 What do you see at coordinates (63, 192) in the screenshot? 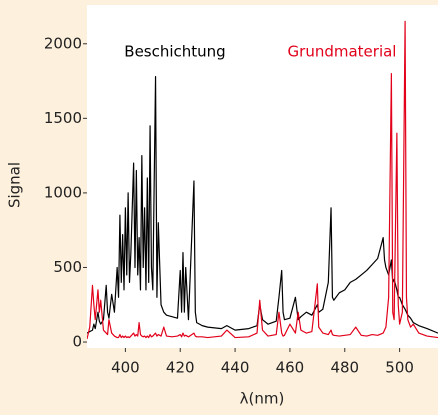
I see `y-tick-label: 1000` at bounding box center [63, 192].